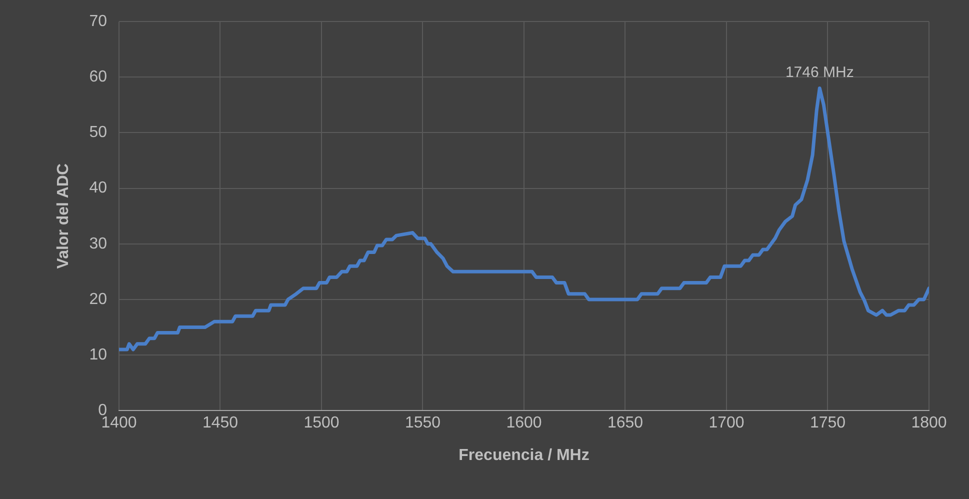 This screenshot has height=499, width=969. I want to click on y-tick-label: 50, so click(98, 133).